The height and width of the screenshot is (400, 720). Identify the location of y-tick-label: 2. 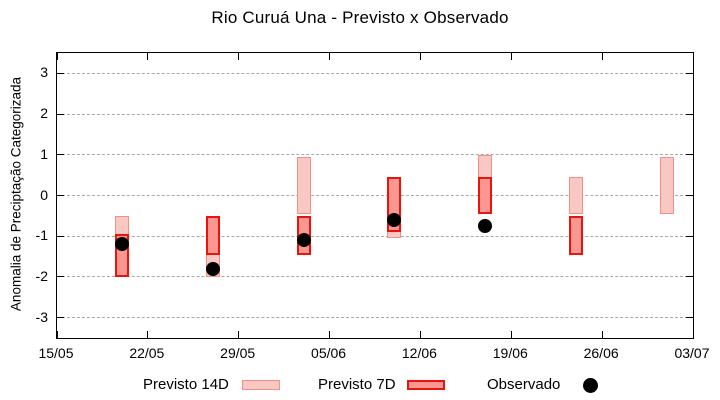
(44, 113).